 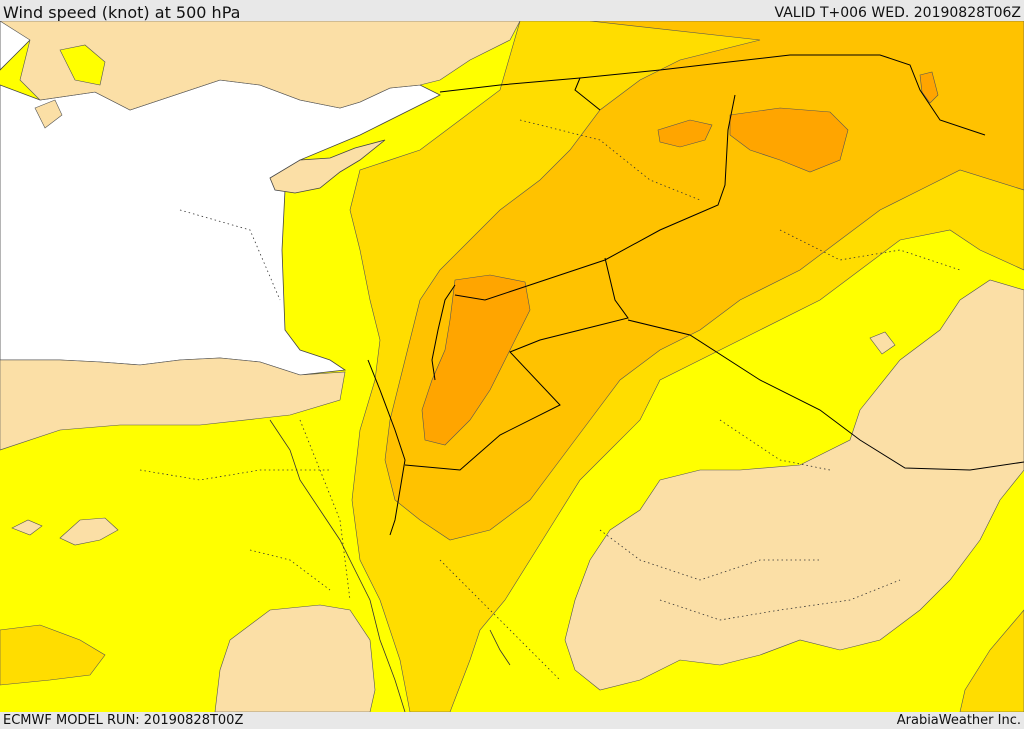 I want to click on band-4-region-east, so click(x=789, y=140).